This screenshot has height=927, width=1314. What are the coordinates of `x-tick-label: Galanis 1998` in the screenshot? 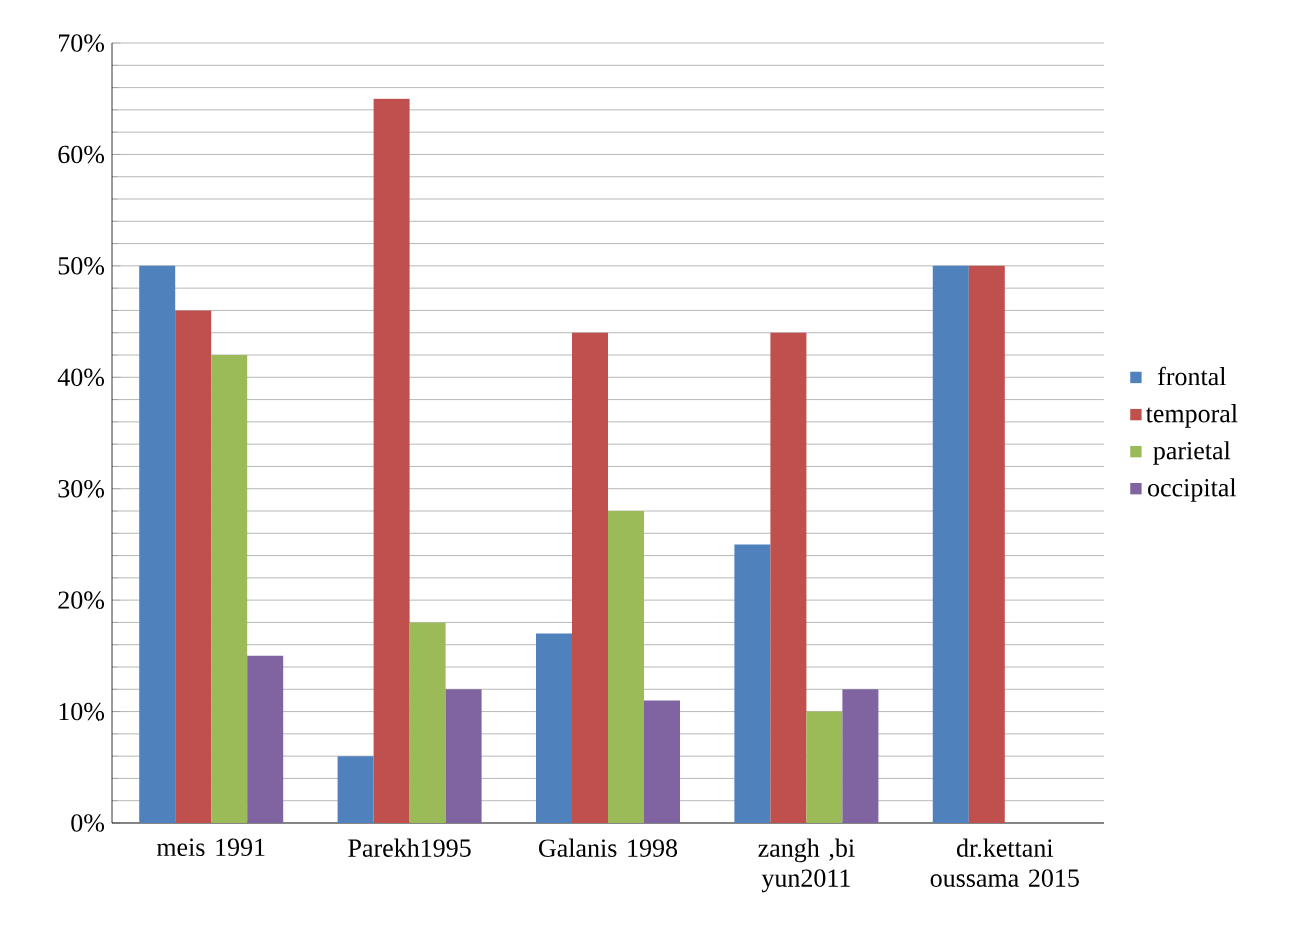 It's located at (608, 847).